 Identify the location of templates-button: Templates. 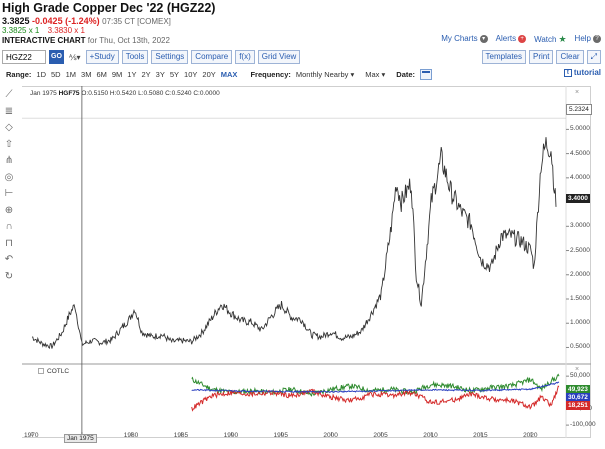
(504, 57).